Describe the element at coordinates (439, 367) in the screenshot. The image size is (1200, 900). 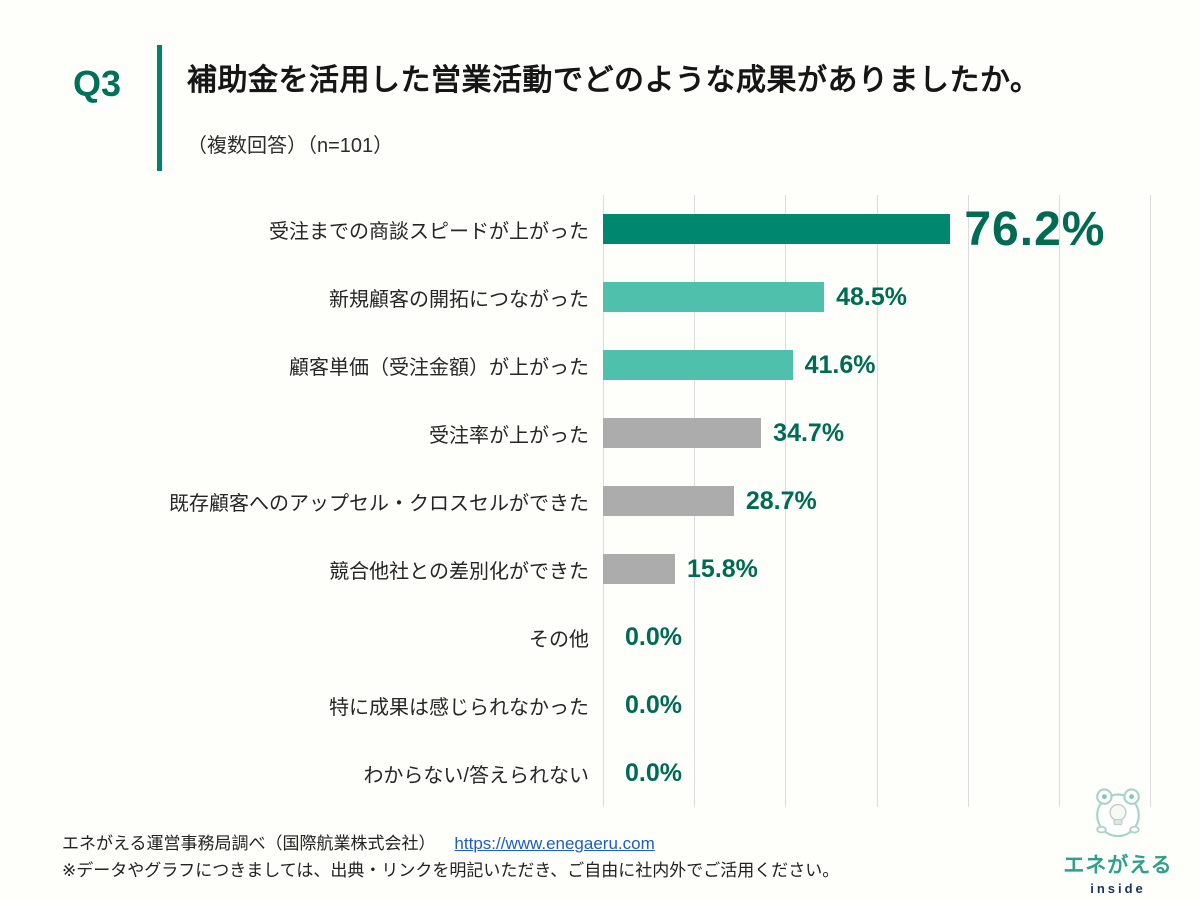
I see `category-label: 顧客単価（受注金額）が上がった` at that location.